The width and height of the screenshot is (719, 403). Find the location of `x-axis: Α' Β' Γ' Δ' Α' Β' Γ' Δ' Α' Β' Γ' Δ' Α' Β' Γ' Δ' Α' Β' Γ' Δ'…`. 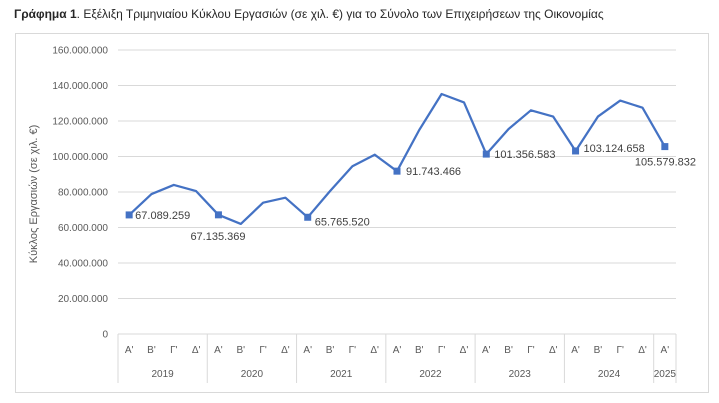

x-axis: Α' Β' Γ' Δ' Α' Β' Γ' Δ' Α' Β' Γ' Δ' Α' Β' Γ' Δ' Α' Β' Γ' Δ'… is located at coordinates (397, 358).